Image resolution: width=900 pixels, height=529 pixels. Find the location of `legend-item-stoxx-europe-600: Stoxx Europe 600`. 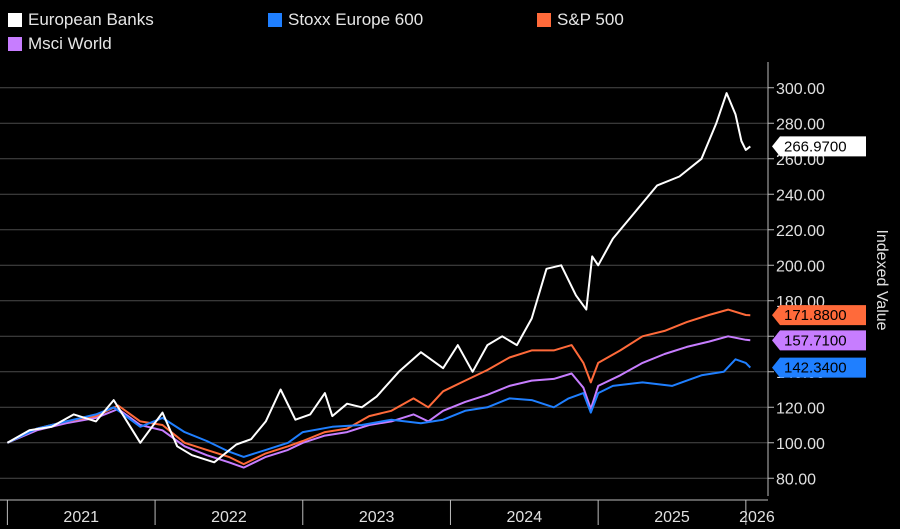

legend-item-stoxx-europe-600: Stoxx Europe 600 is located at coordinates (345, 20).